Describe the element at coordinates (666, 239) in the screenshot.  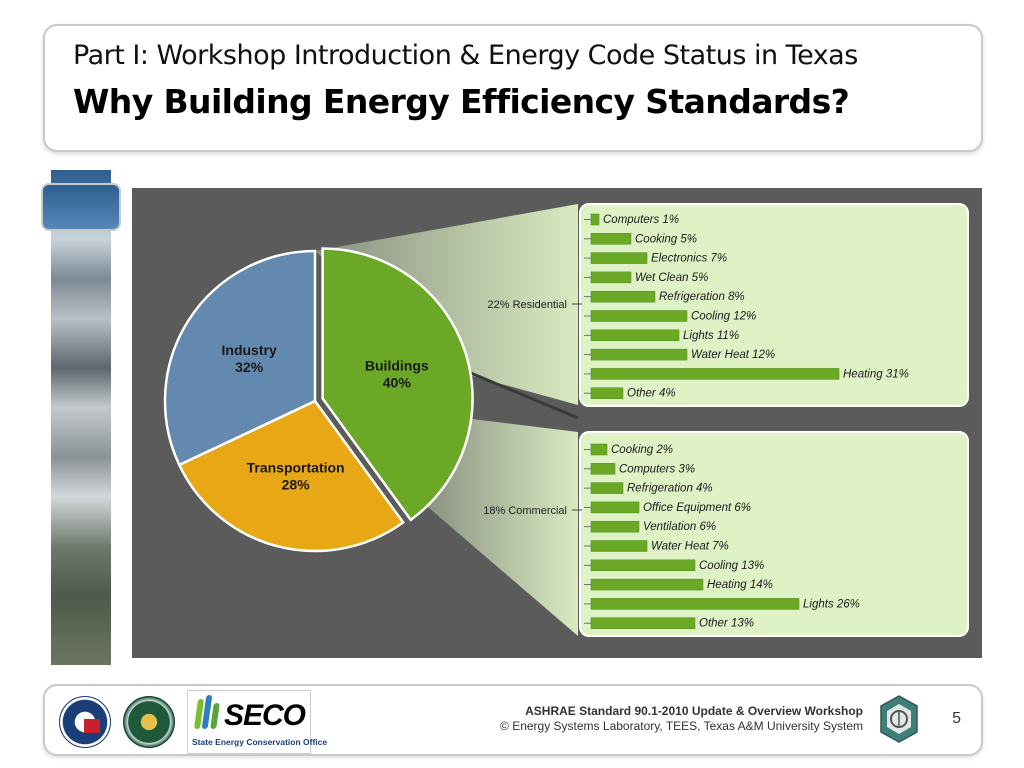
I see `residential-bar-label: Cooking 5%` at that location.